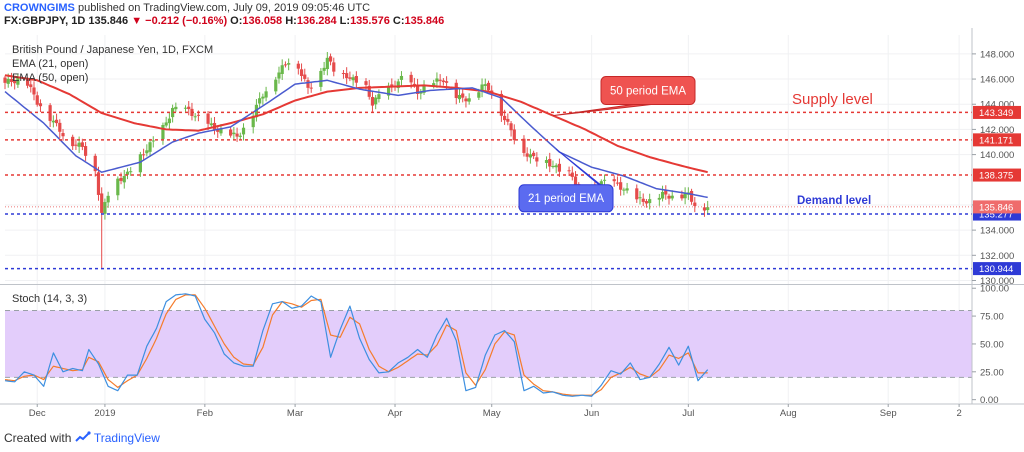 Image resolution: width=1024 pixels, height=452 pixels. What do you see at coordinates (989, 400) in the screenshot?
I see `stoch-tick-label: 0.00` at bounding box center [989, 400].